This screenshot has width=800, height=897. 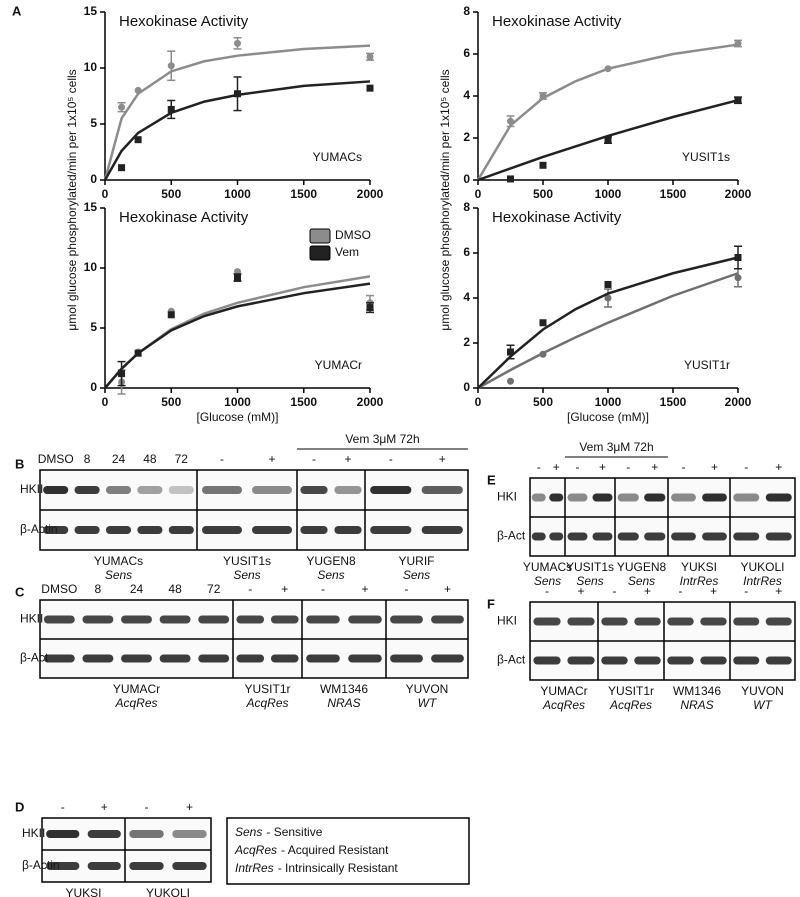 I want to click on lane-label: 8, so click(x=98, y=589).